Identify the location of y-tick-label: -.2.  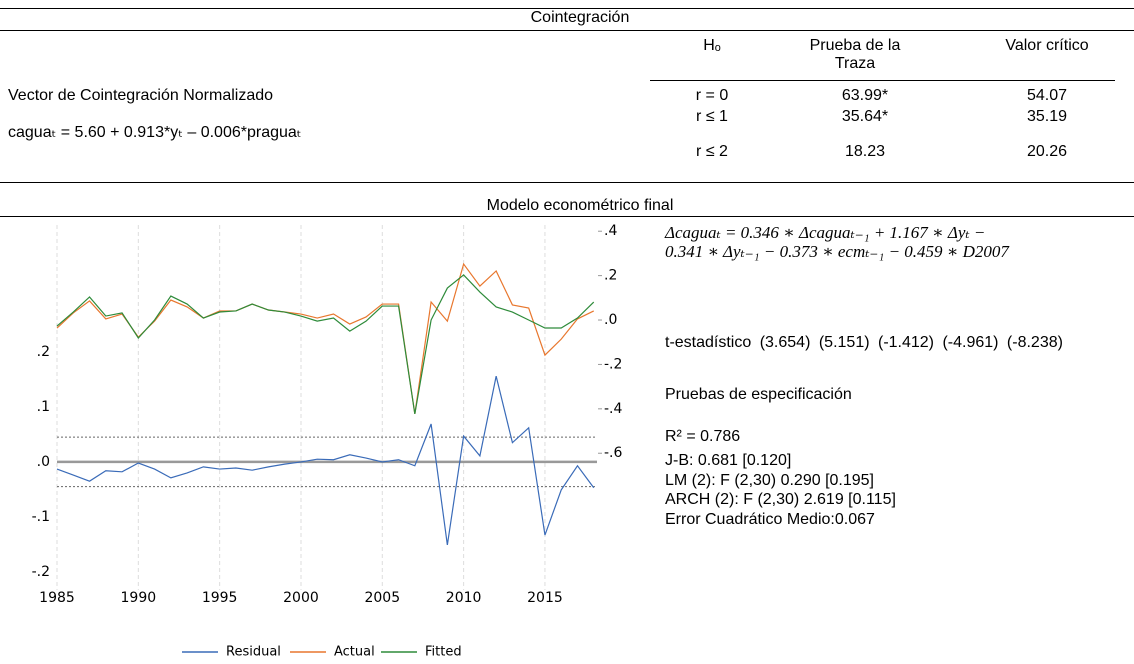
(41, 572).